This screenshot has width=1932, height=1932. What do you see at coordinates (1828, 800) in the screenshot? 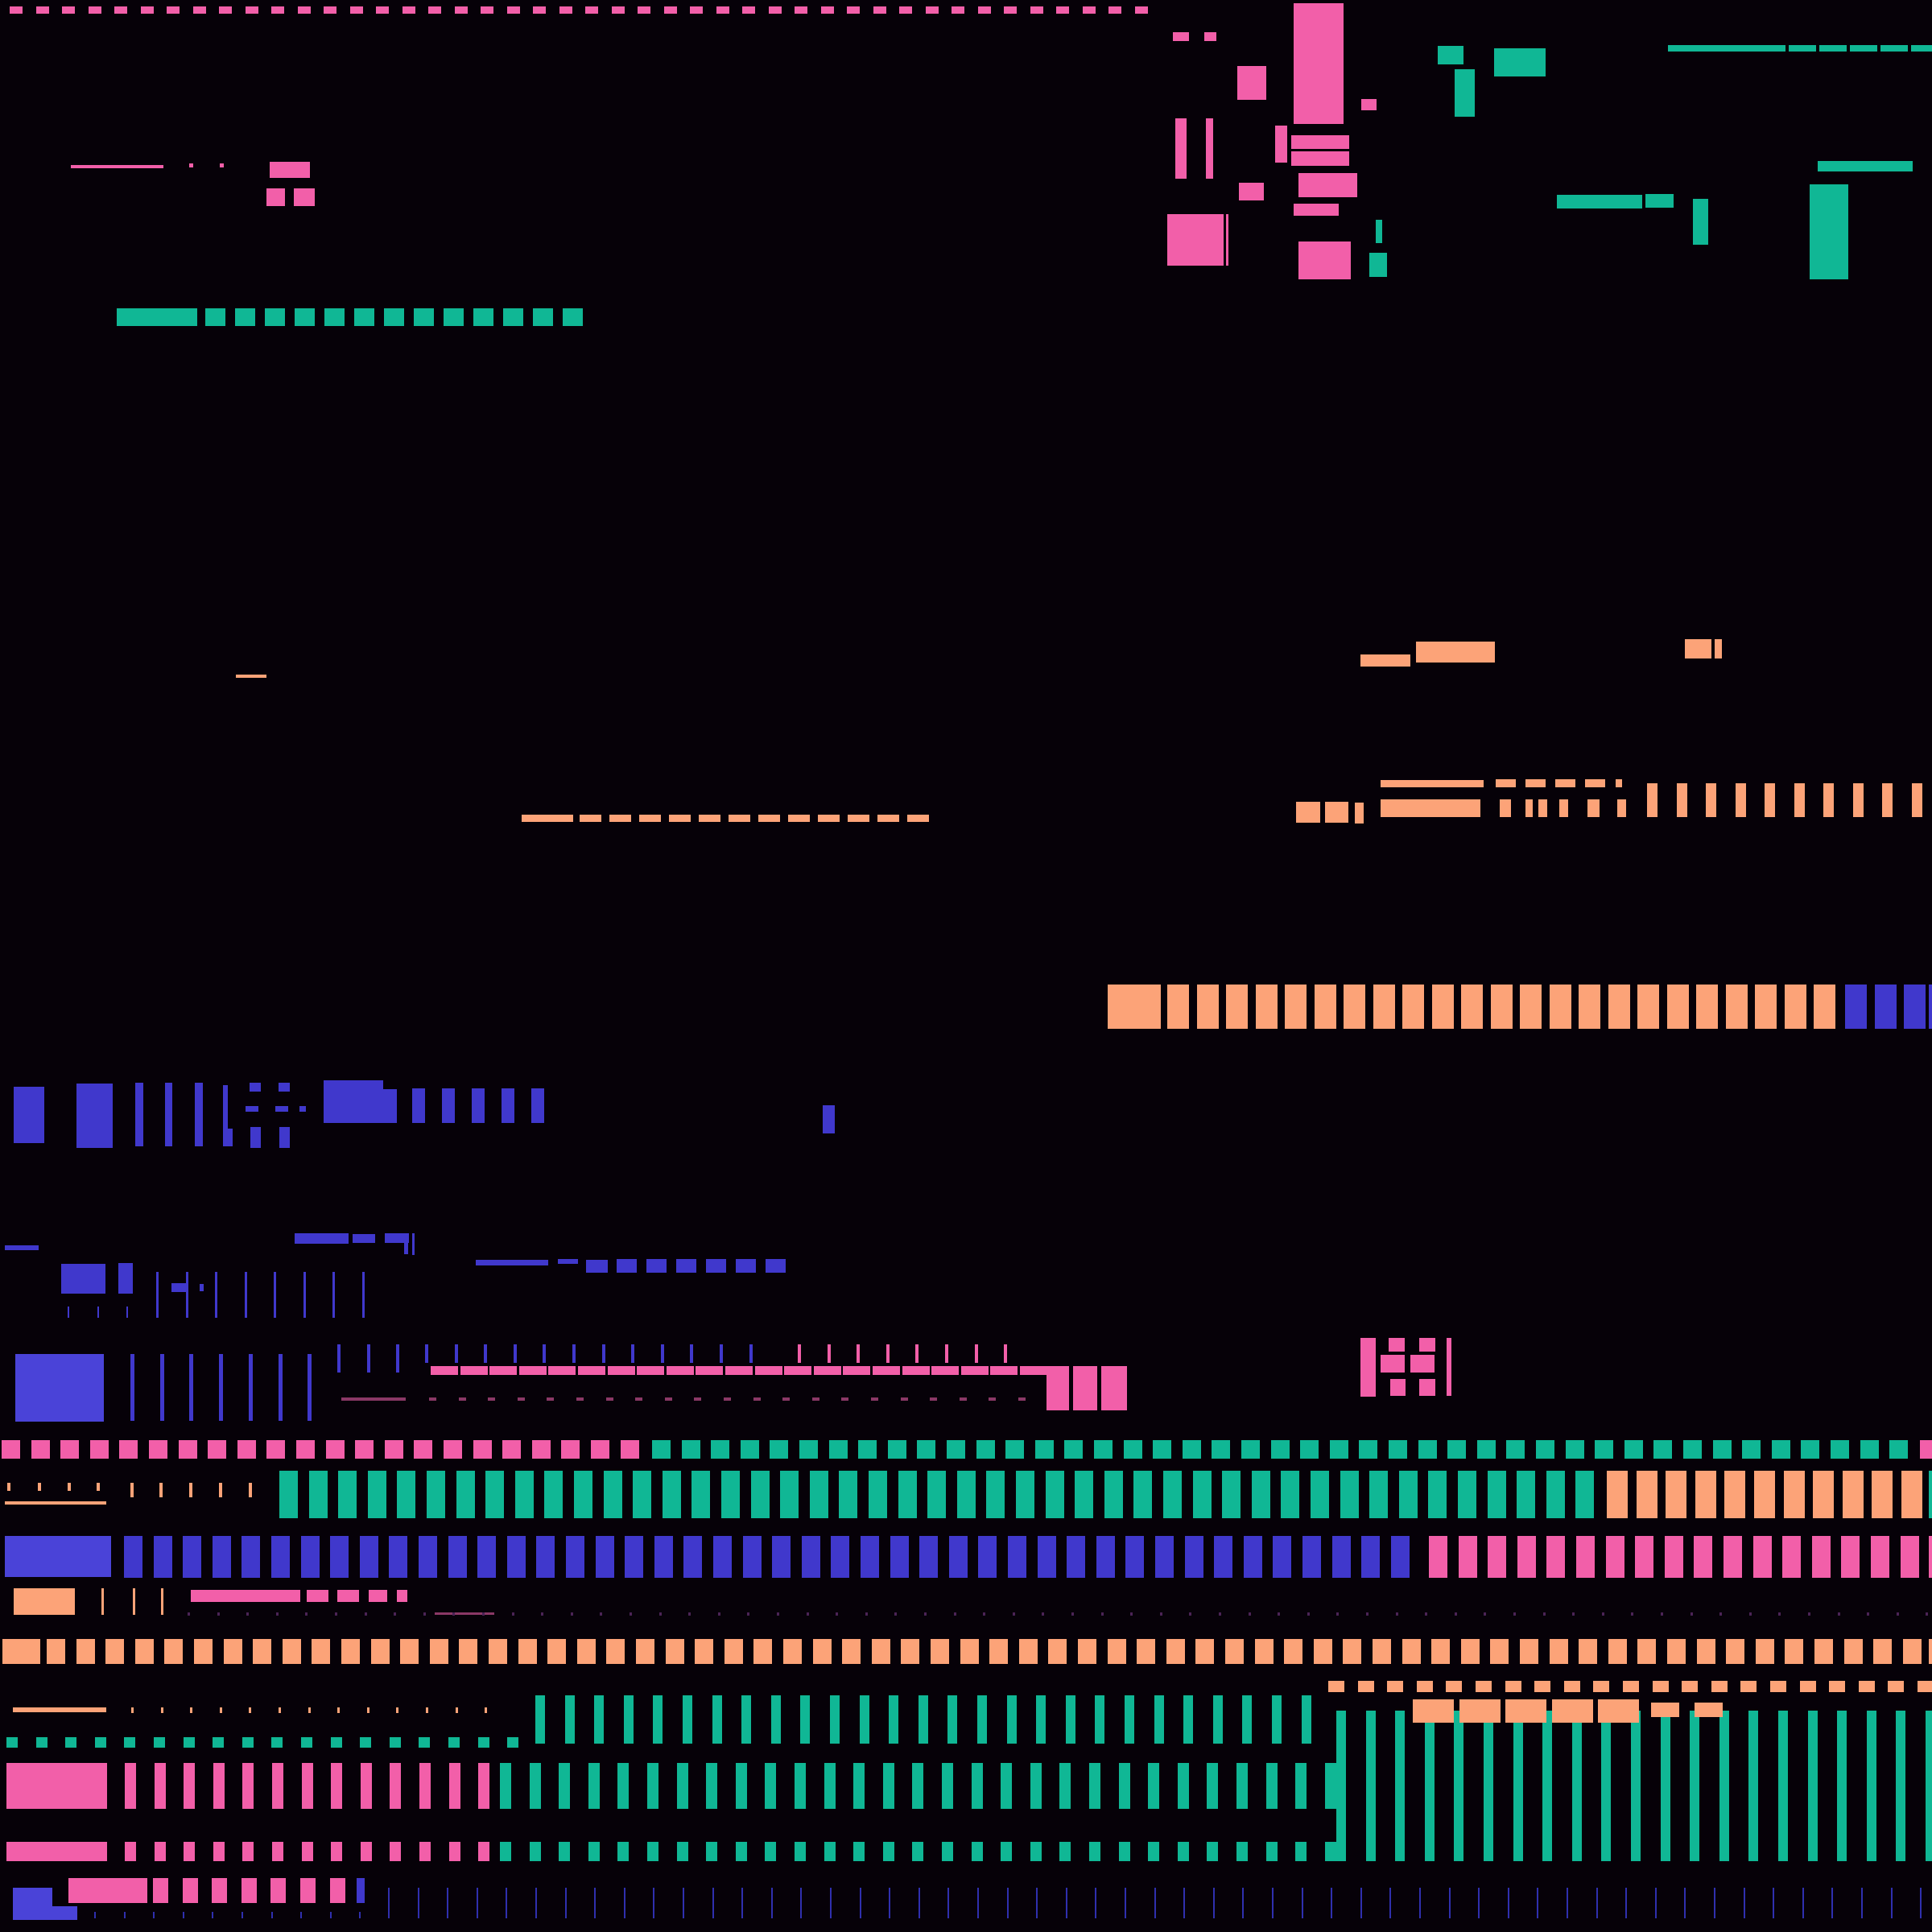
I see `orange-cluster-bars` at bounding box center [1828, 800].